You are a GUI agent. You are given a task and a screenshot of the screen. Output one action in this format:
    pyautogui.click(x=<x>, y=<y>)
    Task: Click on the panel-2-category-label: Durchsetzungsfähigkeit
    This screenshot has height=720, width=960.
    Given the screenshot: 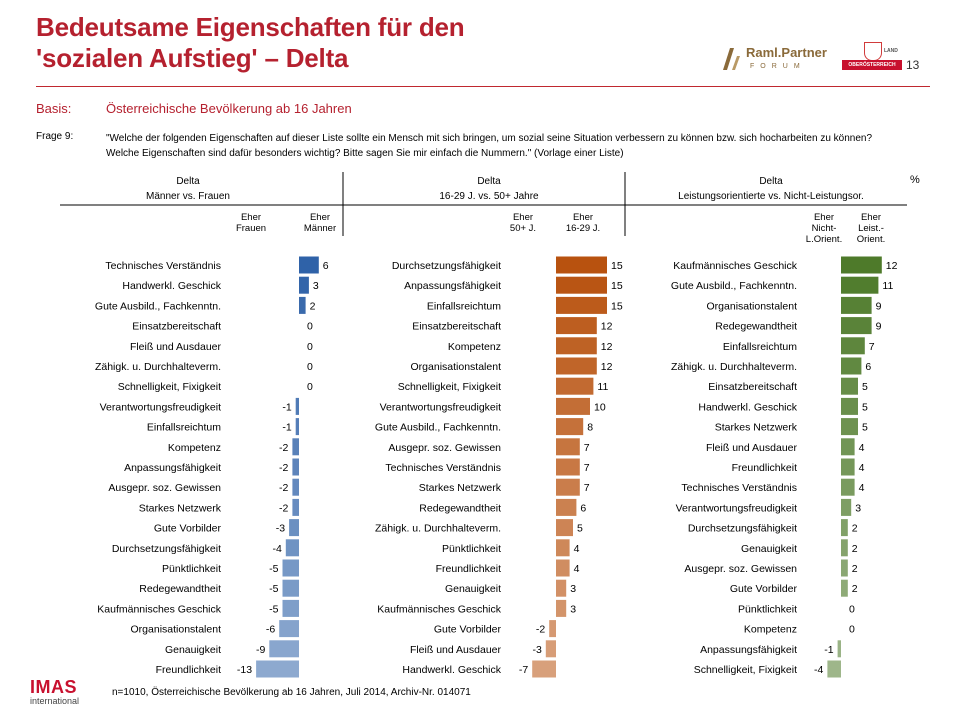 What is the action you would take?
    pyautogui.click(x=446, y=266)
    